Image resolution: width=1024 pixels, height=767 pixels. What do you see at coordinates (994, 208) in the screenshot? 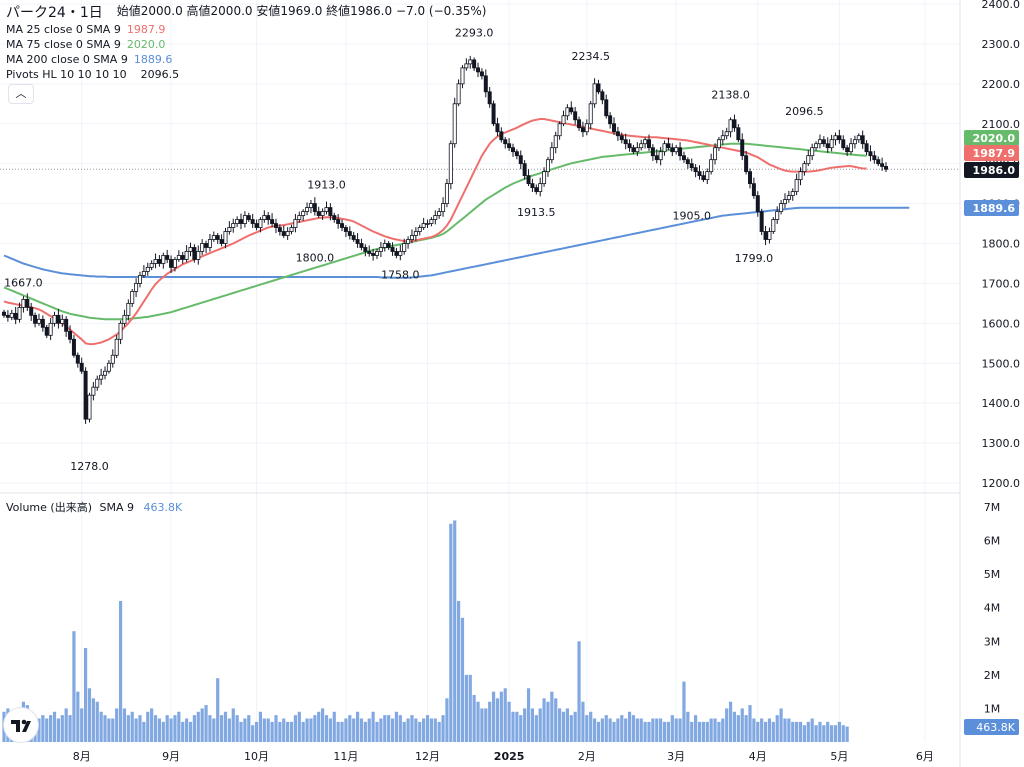
I see `price-label-text: 1889.6` at bounding box center [994, 208].